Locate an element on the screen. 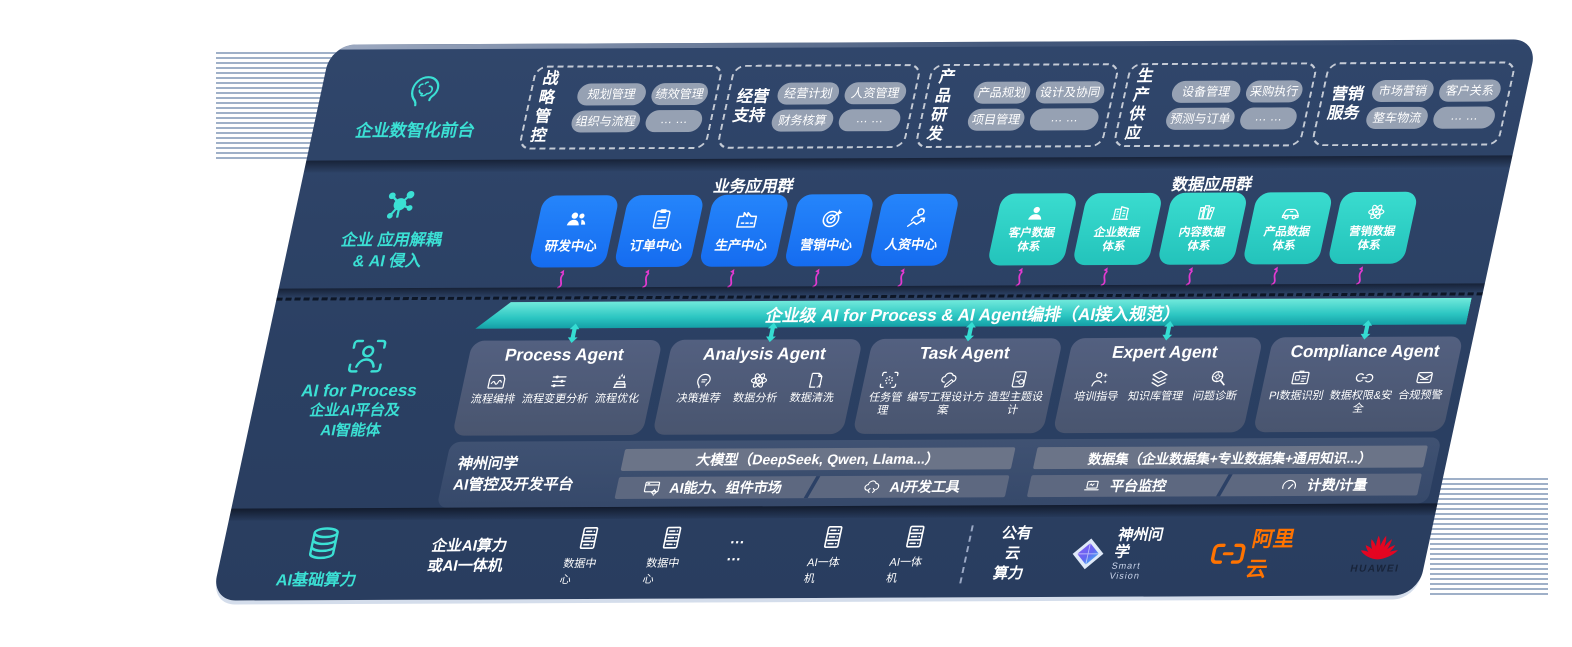 The image size is (1572, 647). agent-item: 数据权限&安全 is located at coordinates (1362, 392).